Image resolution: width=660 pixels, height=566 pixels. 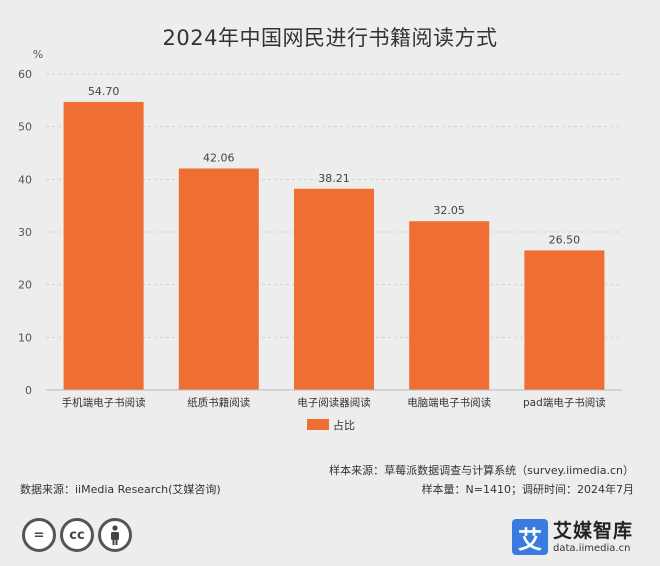 What do you see at coordinates (25, 127) in the screenshot?
I see `y-tick-label: 50` at bounding box center [25, 127].